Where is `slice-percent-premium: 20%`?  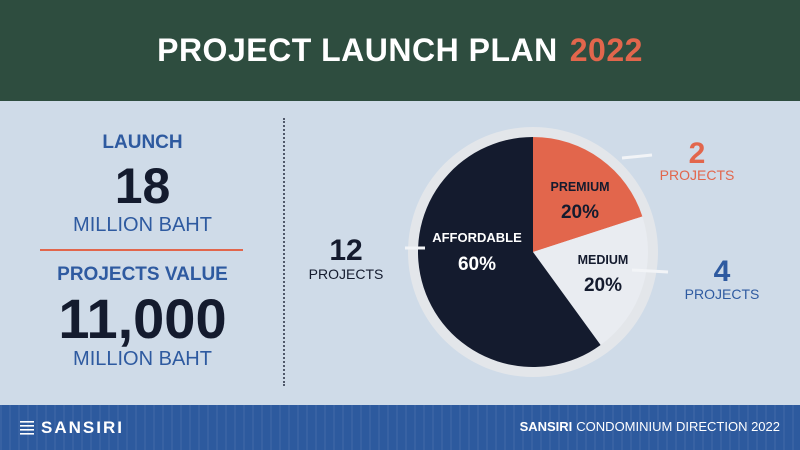
slice-percent-premium: 20% is located at coordinates (580, 212).